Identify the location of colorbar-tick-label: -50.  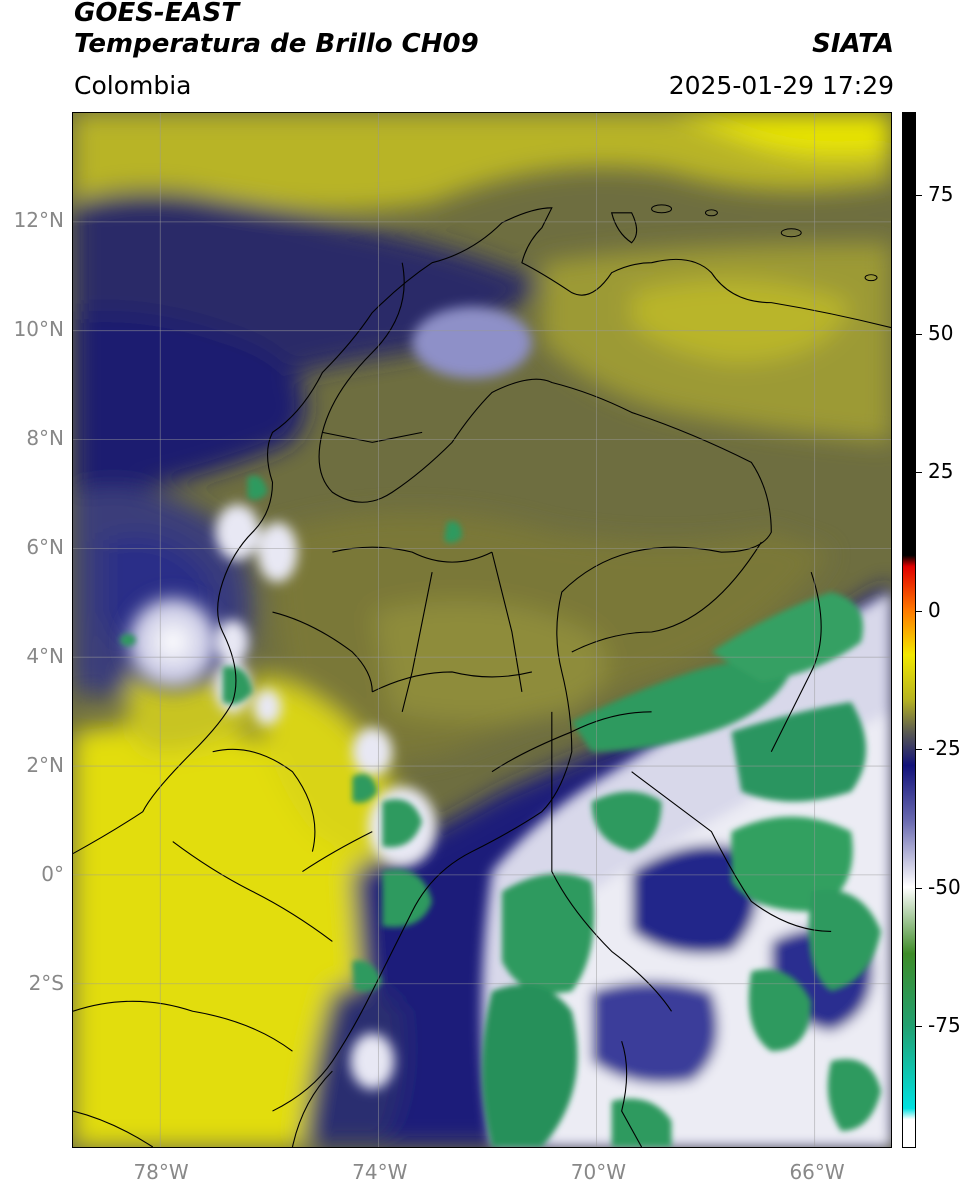
(944, 886).